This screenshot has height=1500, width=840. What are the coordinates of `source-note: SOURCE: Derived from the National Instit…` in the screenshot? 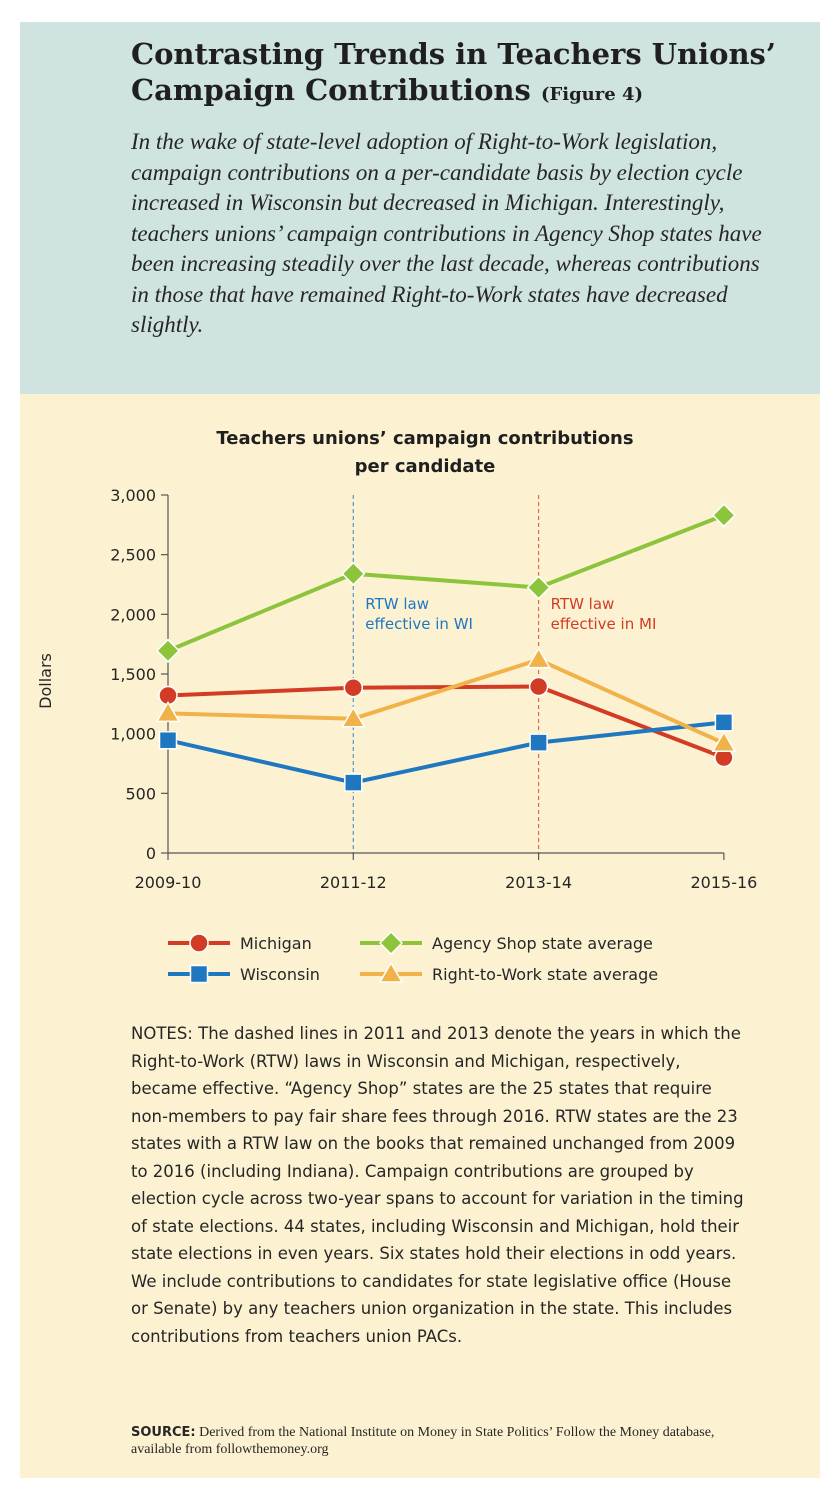 It's located at (441, 1441).